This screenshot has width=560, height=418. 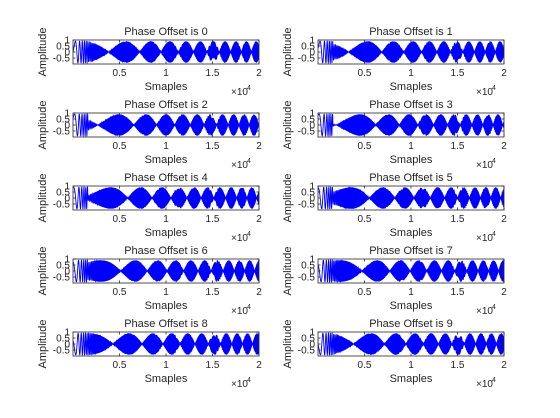 What do you see at coordinates (411, 32) in the screenshot?
I see `subplot-title: Phase Offset is 1` at bounding box center [411, 32].